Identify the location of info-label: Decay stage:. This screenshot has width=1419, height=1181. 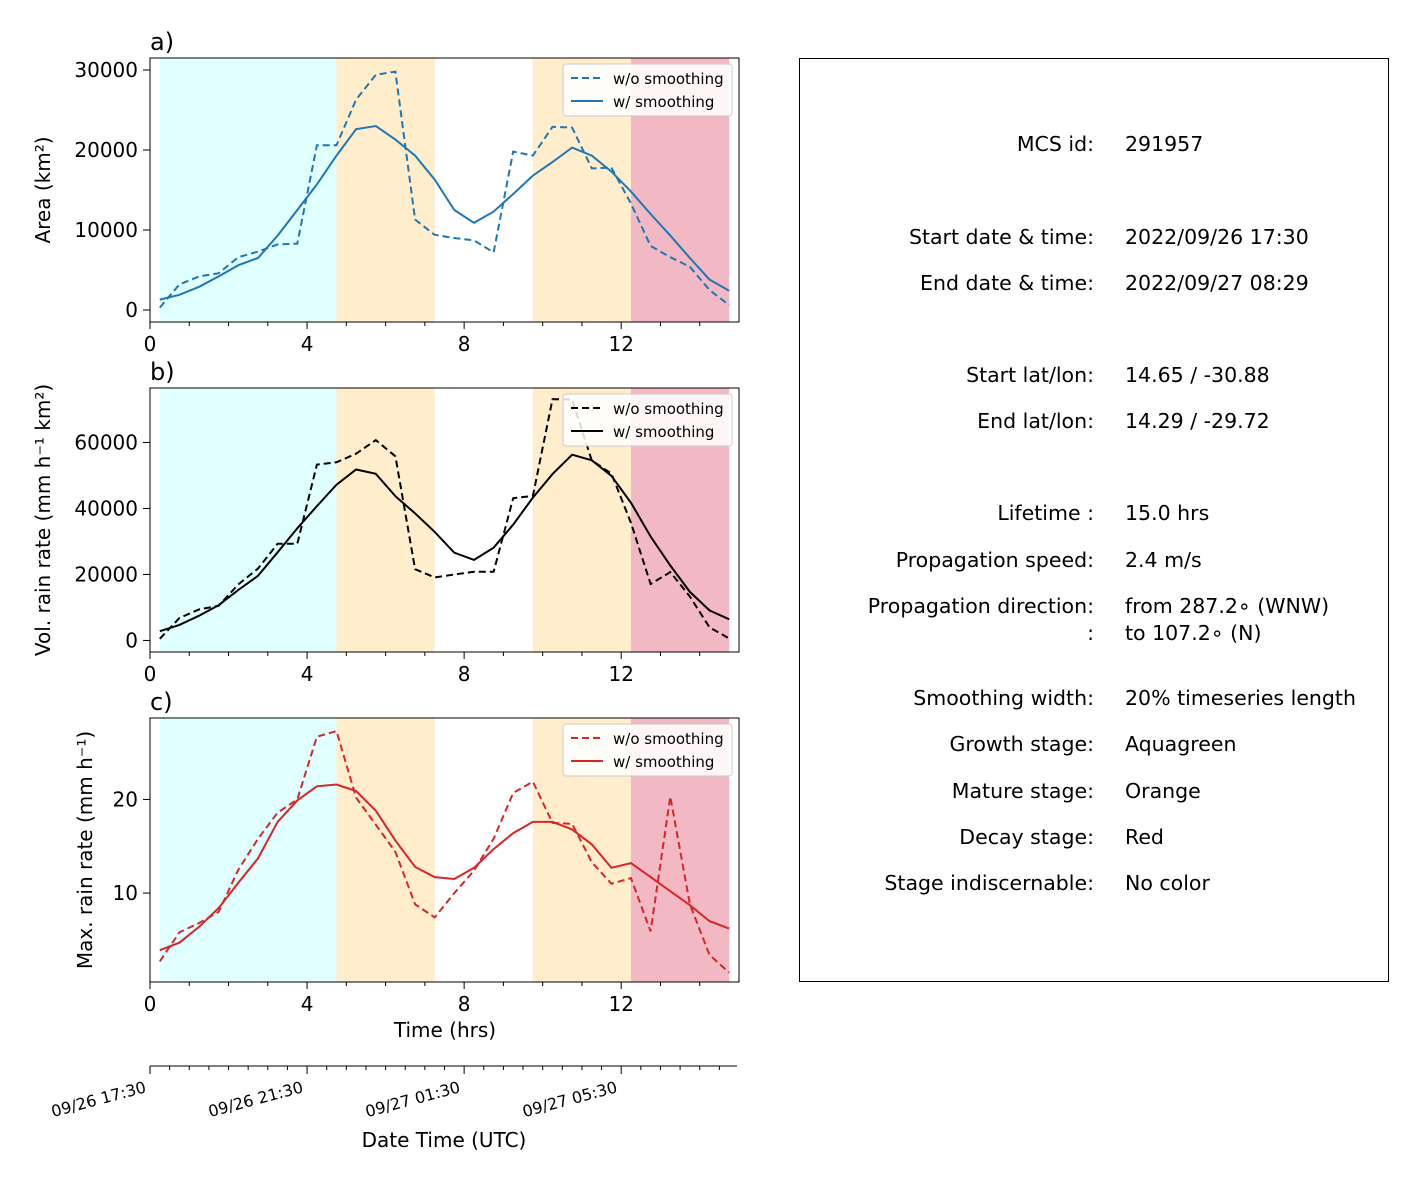
(1026, 837).